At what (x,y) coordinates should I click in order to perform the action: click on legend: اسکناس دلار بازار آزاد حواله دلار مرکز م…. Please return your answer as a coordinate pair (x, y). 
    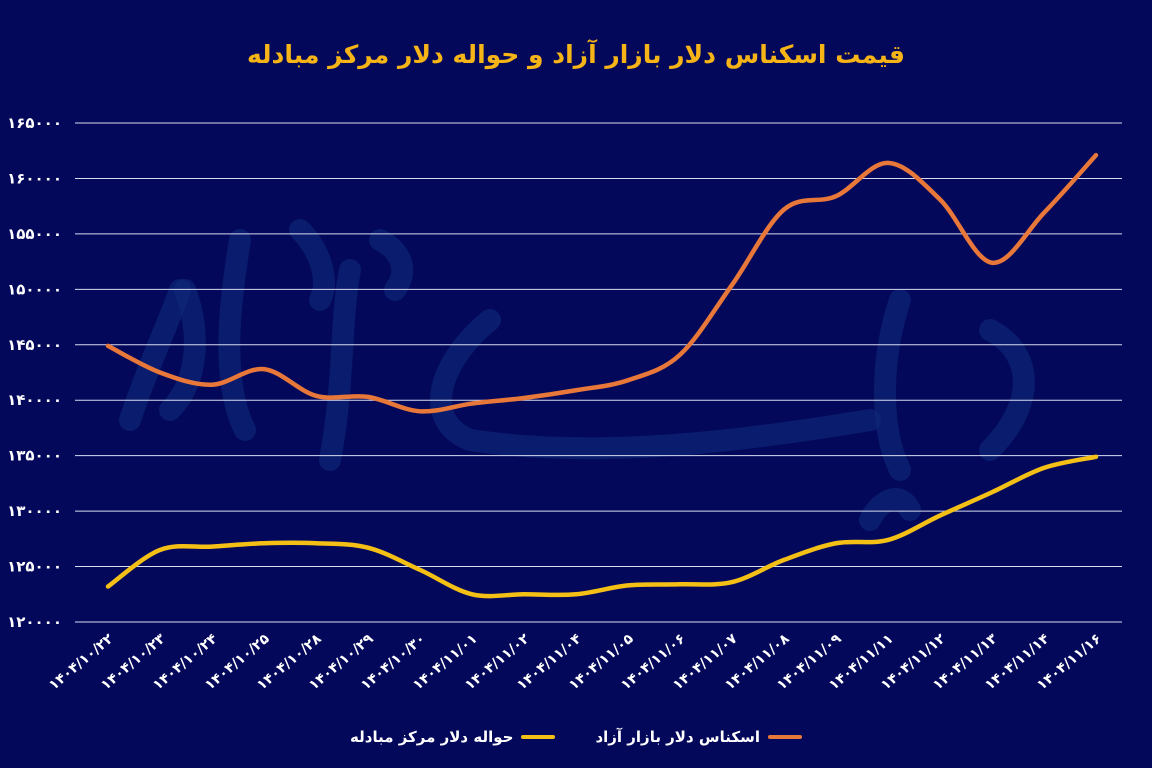
    Looking at the image, I should click on (576, 737).